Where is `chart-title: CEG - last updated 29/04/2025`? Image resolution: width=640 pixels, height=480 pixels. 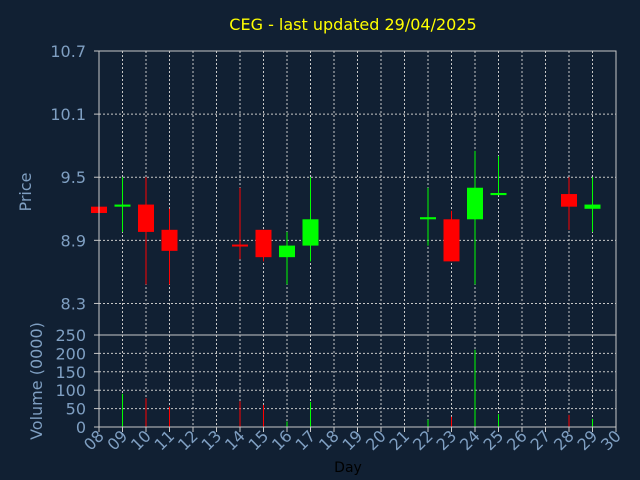 chart-title: CEG - last updated 29/04/2025 is located at coordinates (352, 24).